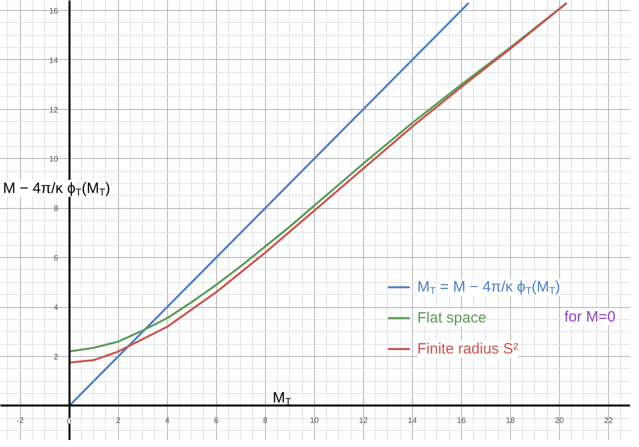 The image size is (639, 447). Describe the element at coordinates (590, 317) in the screenshot. I see `annotation: for M=0` at that location.